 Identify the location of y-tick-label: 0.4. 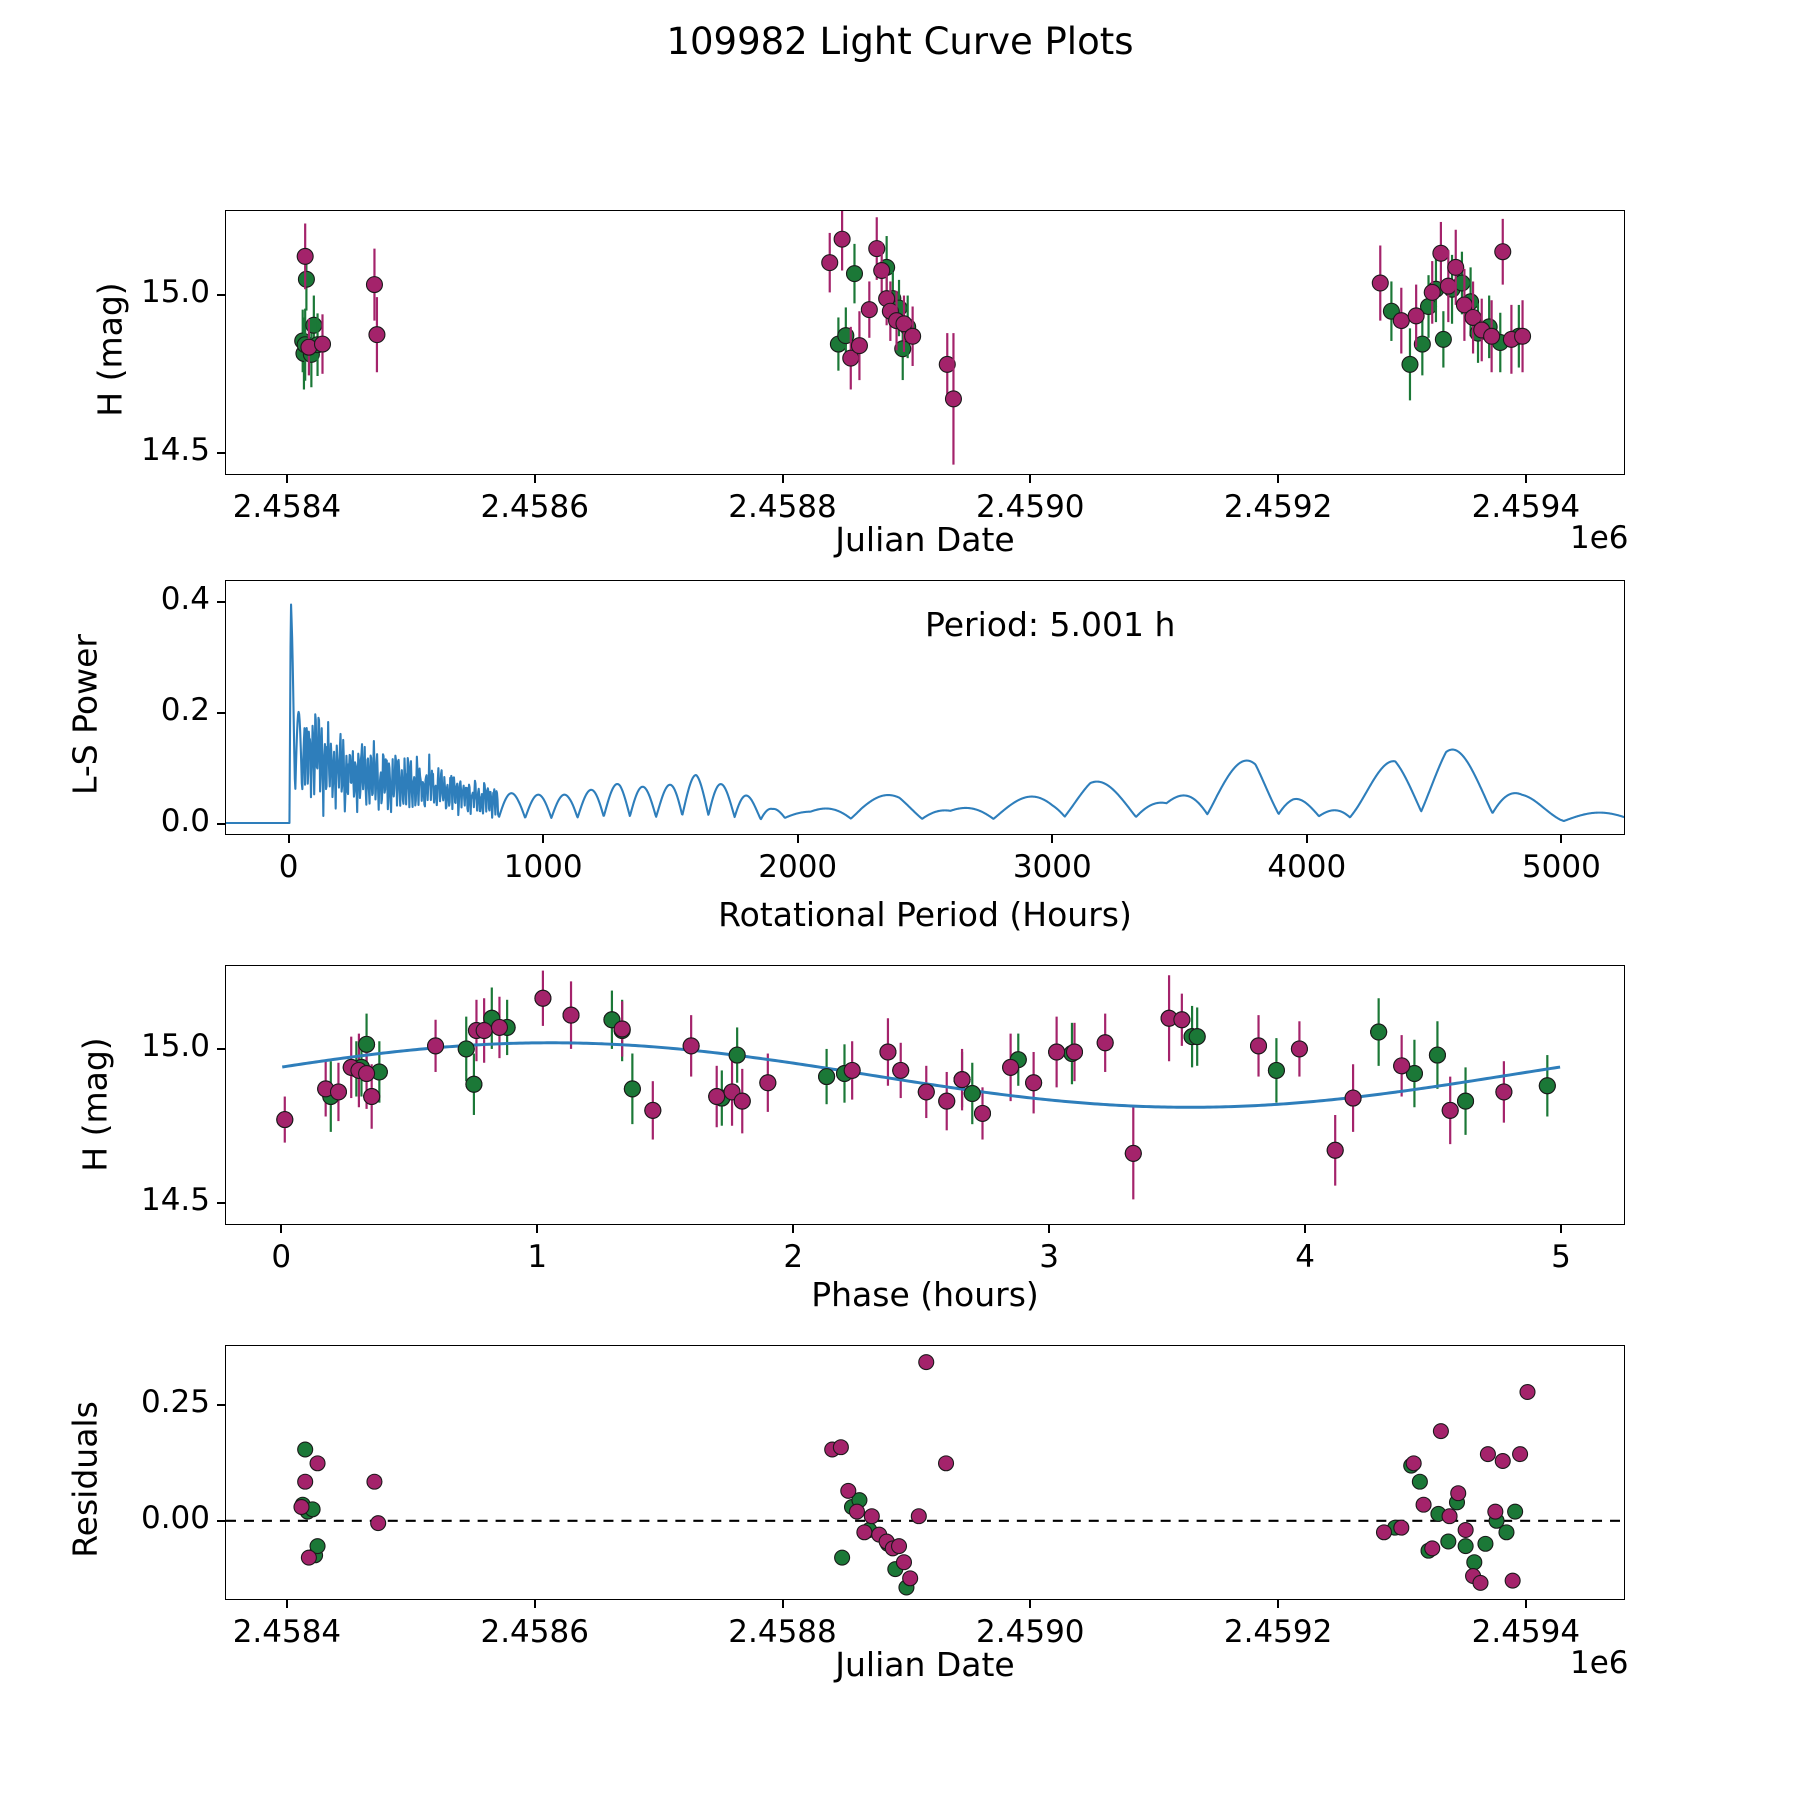
(185, 599).